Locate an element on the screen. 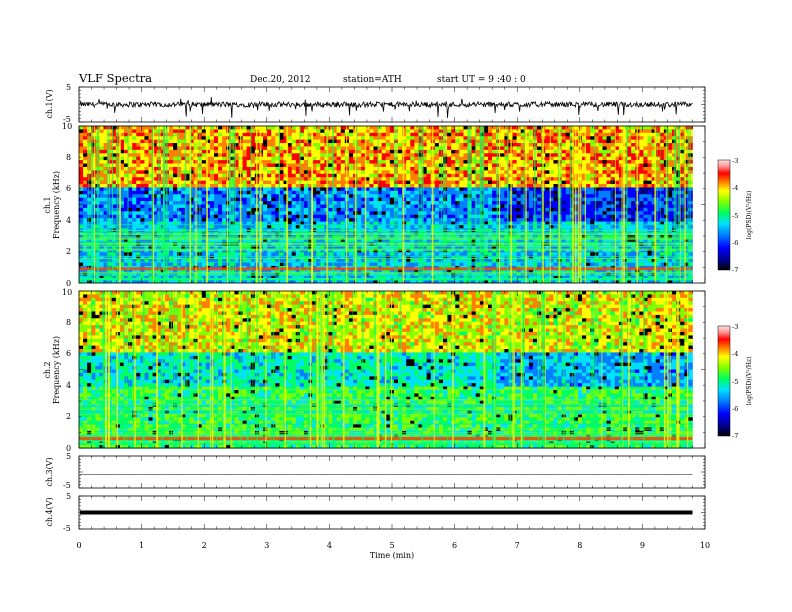 This screenshot has width=792, height=612. ch1-spec-ytick-4: 4 is located at coordinates (68, 220).